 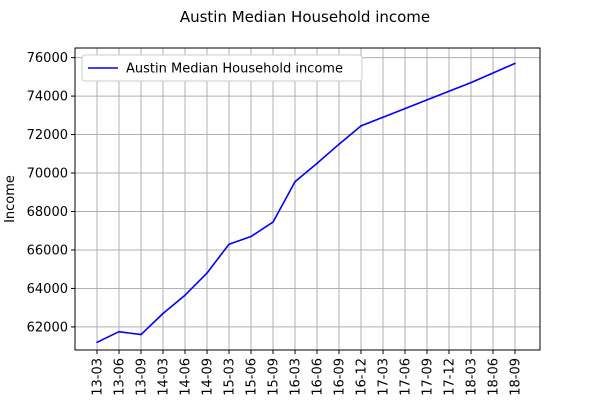 What do you see at coordinates (296, 377) in the screenshot?
I see `x-tick-label: 16-03` at bounding box center [296, 377].